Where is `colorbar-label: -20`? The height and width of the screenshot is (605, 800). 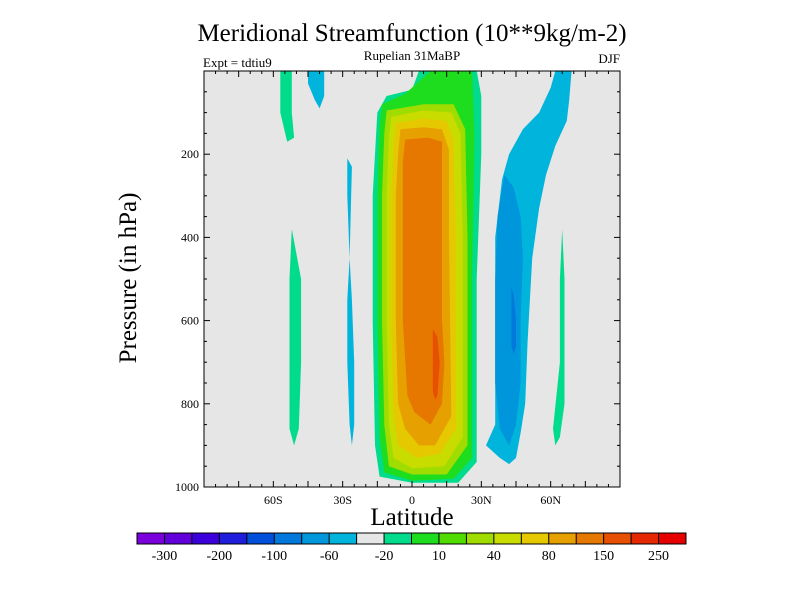
colorbar-label: -20 is located at coordinates (384, 556).